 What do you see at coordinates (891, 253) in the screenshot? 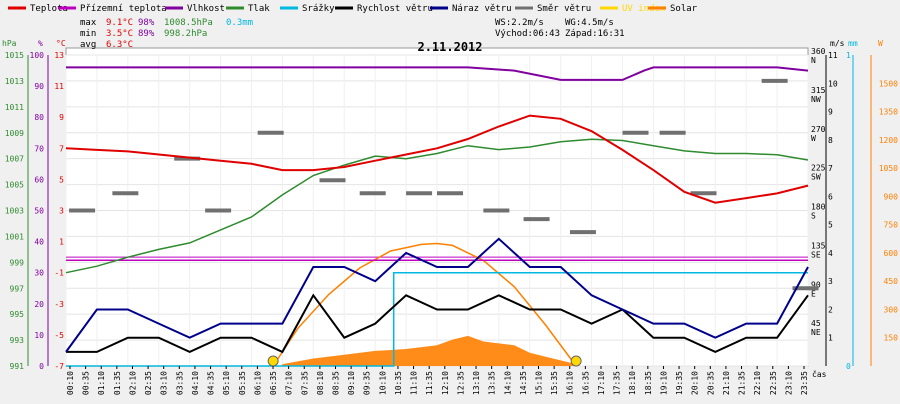
I see `y-tick-solar: 600` at bounding box center [891, 253].